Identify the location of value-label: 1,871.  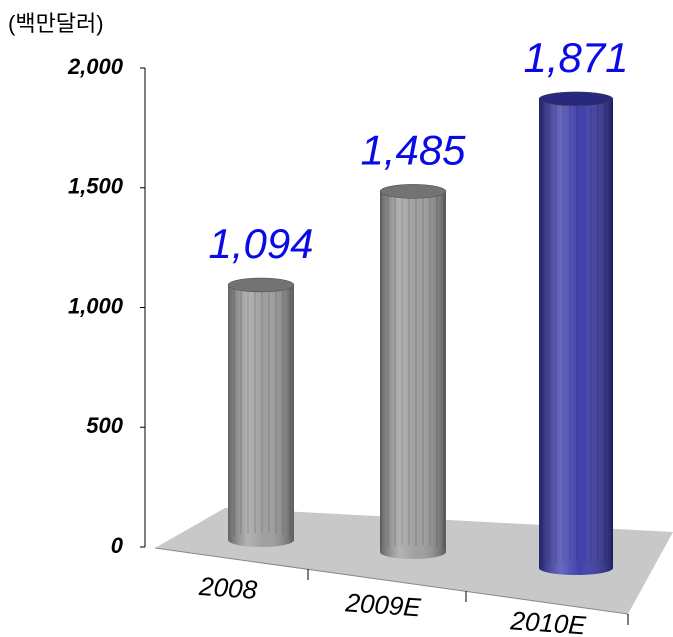
(575, 57).